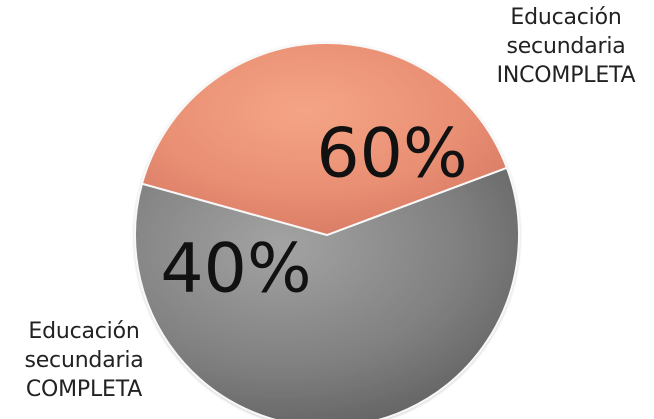 The image size is (654, 419). What do you see at coordinates (566, 17) in the screenshot?
I see `category-label-incompleta-line-1: Educación` at bounding box center [566, 17].